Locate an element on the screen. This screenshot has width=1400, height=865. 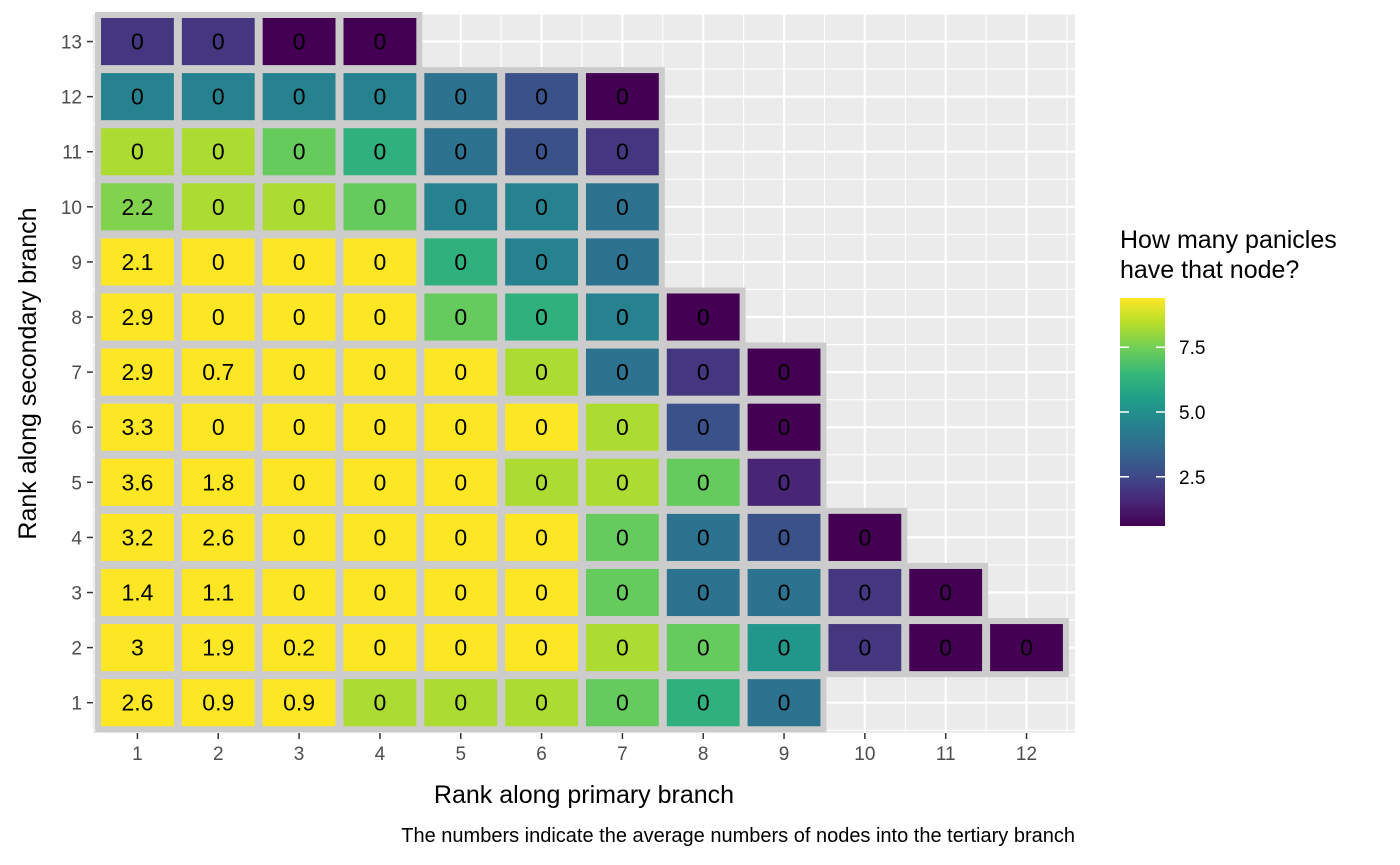
y-tick-label: 12 is located at coordinates (71, 98).